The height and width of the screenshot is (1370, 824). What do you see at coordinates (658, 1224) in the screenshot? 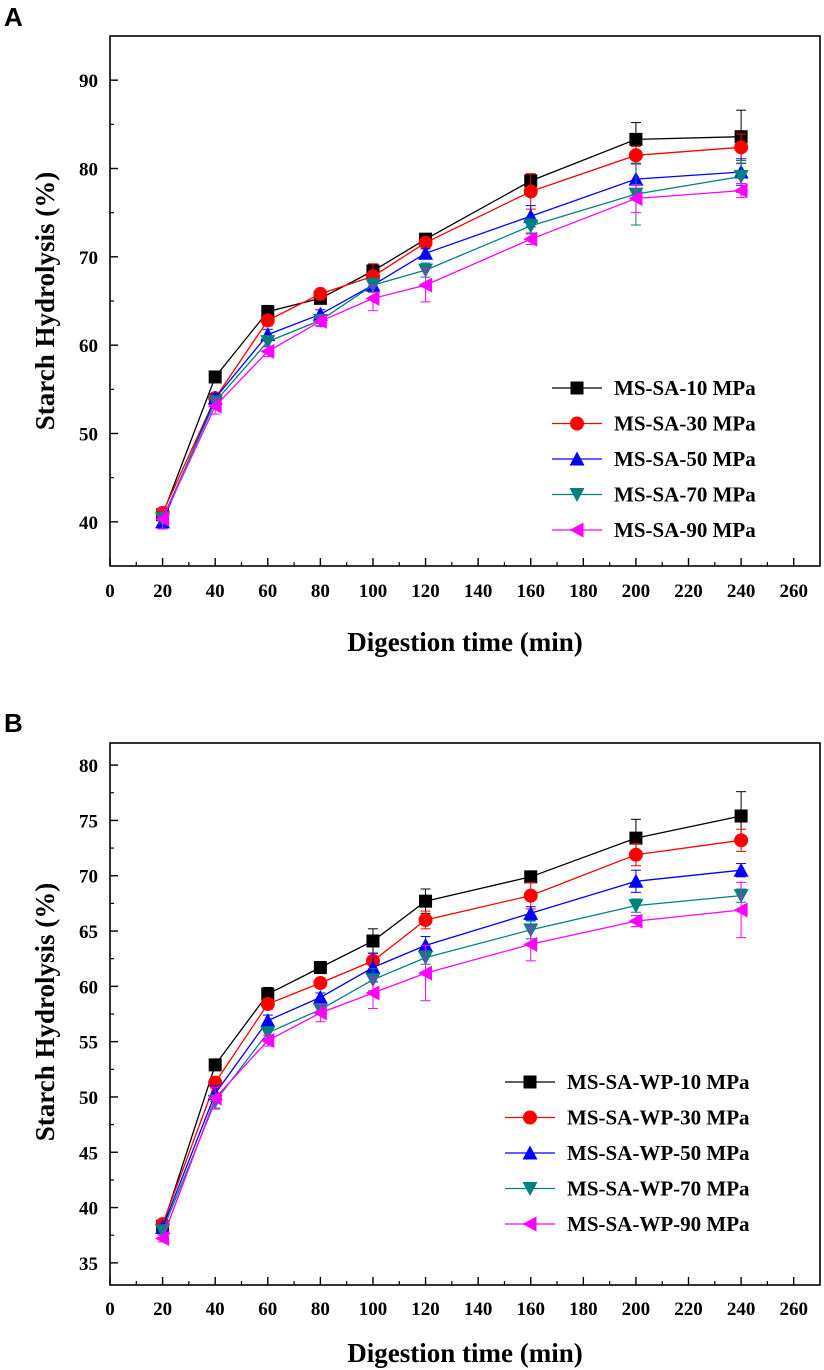
I see `legend-label: MS-SA-WP-90 MPa` at bounding box center [658, 1224].